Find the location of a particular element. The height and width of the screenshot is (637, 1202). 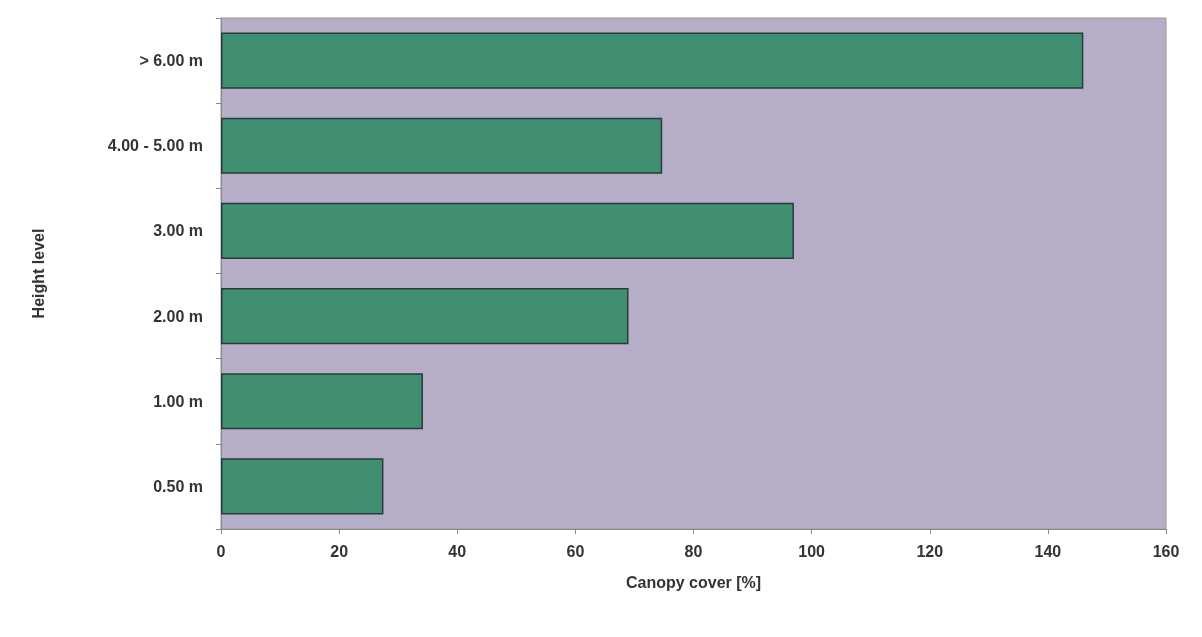

y-tick-label: 4.00 - 5.00 m is located at coordinates (155, 146).